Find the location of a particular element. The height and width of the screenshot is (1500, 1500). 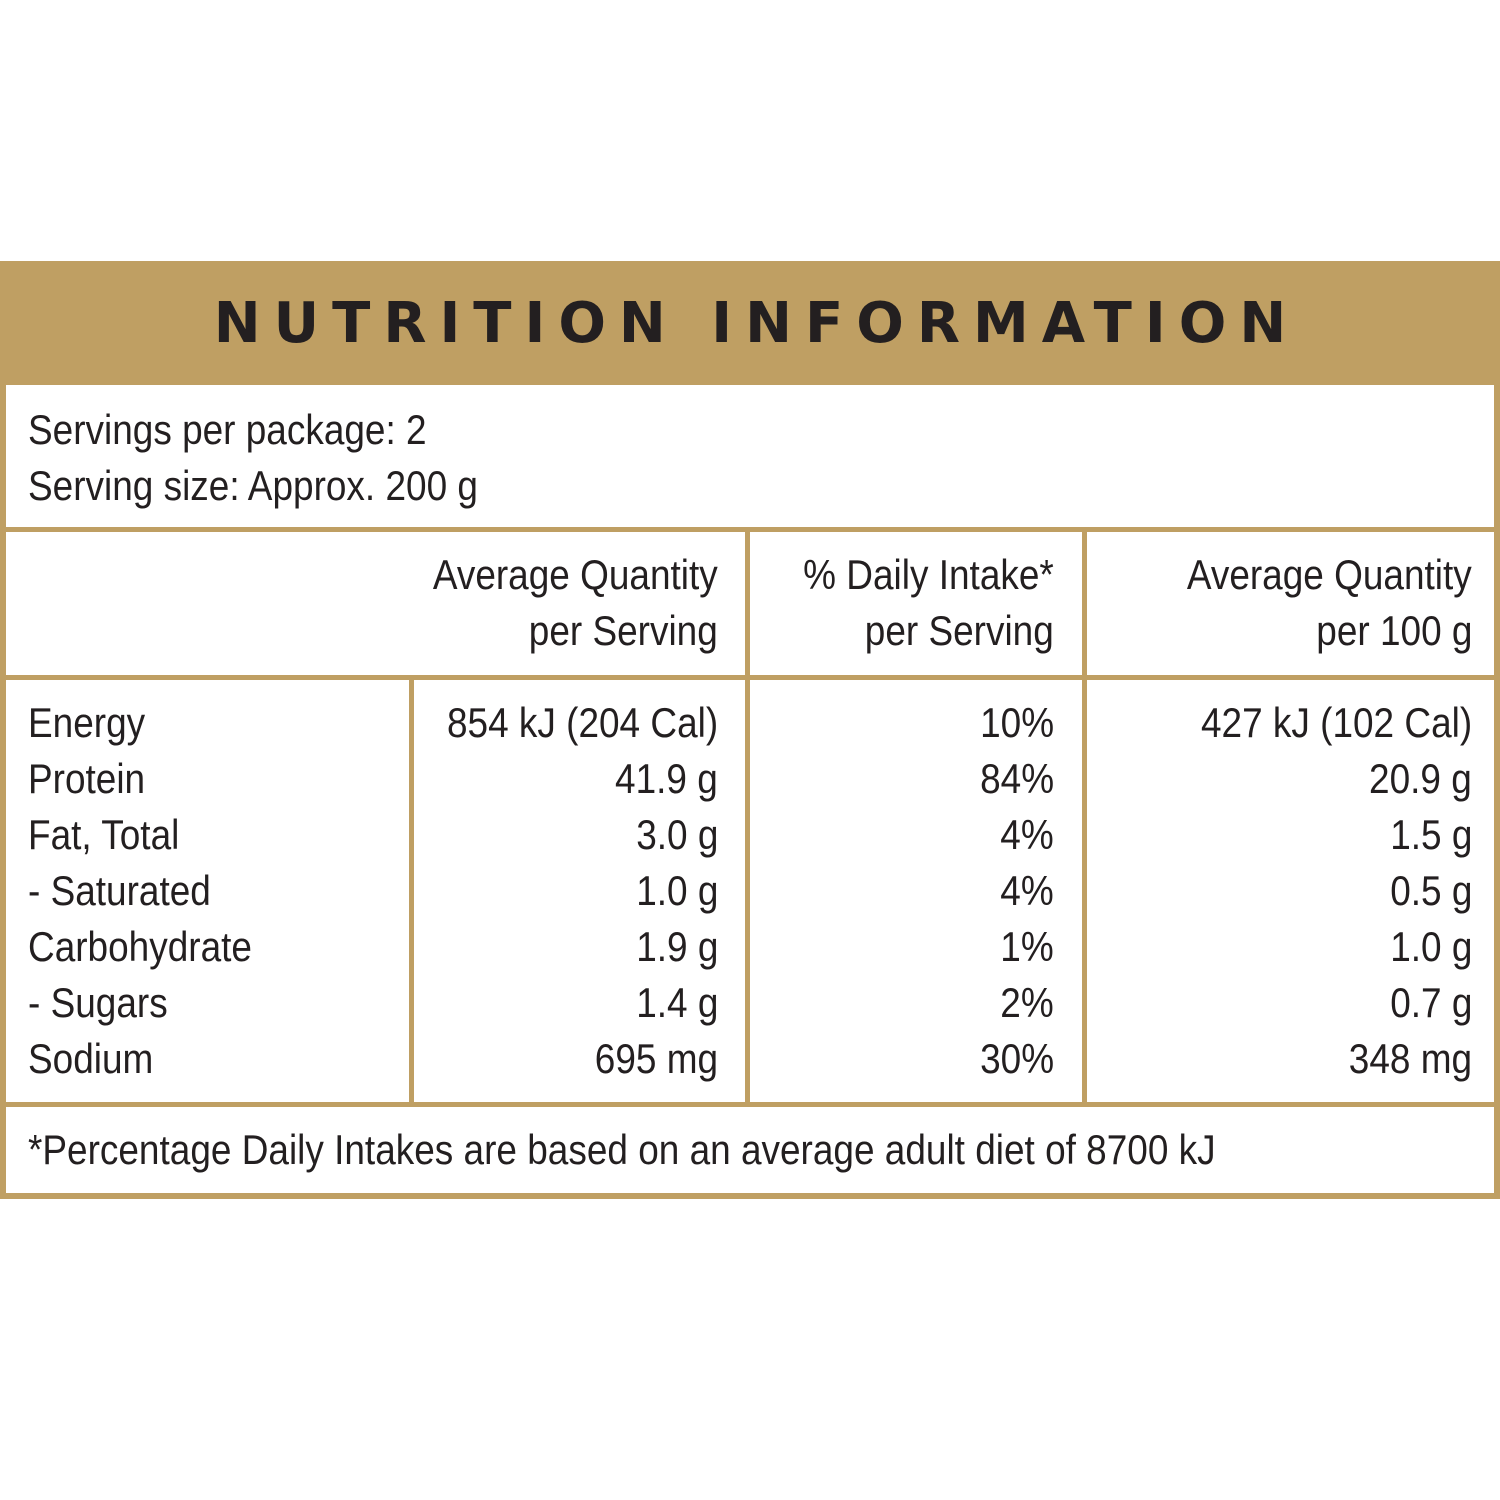

row-name-saturated: - Saturated is located at coordinates (119, 890).